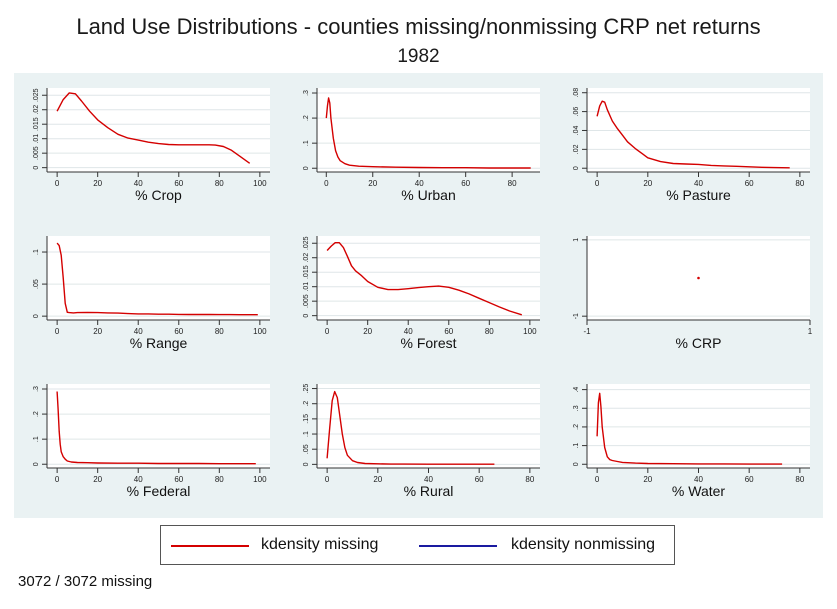 The width and height of the screenshot is (837, 609). Describe the element at coordinates (583, 544) in the screenshot. I see `legend-label-nonmissing: kdensity nonmissing` at that location.